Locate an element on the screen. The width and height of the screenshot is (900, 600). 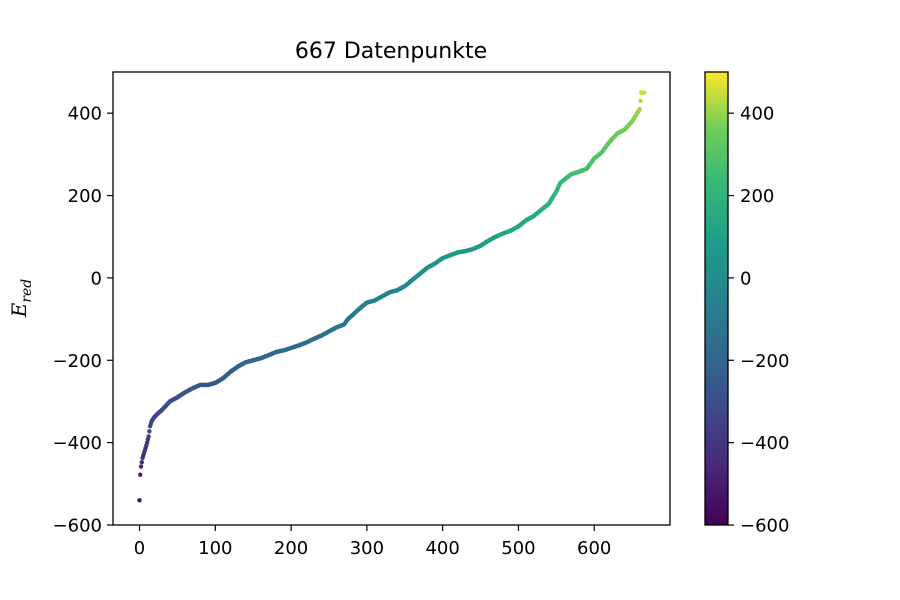
x-tick-label: 500 is located at coordinates (518, 548).